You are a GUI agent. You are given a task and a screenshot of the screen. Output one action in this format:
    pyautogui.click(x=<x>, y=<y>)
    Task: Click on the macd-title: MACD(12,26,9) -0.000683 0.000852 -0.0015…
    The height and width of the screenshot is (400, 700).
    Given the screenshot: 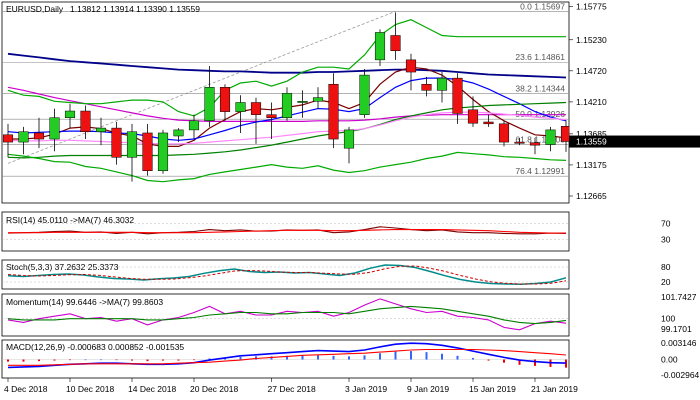 What is the action you would take?
    pyautogui.click(x=95, y=347)
    